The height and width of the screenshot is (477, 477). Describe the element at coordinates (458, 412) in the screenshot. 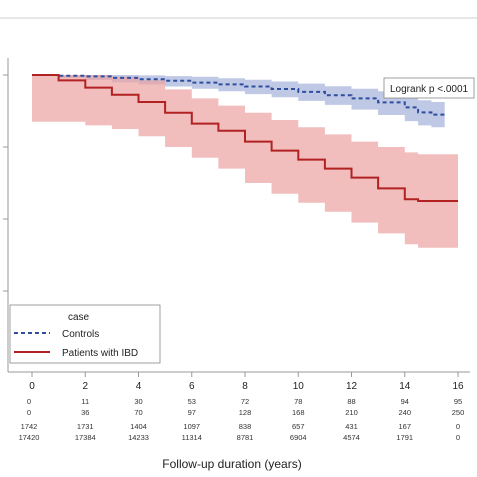

I see `risk-table-cell: 250` at that location.